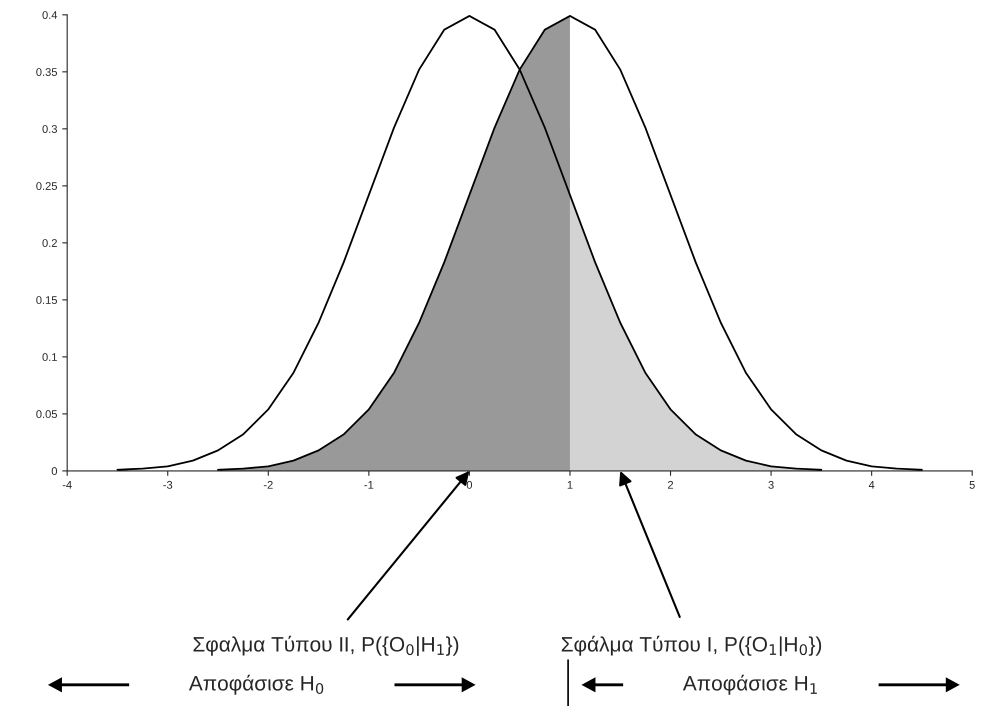  What do you see at coordinates (268, 484) in the screenshot?
I see `x-tick-label: -2` at bounding box center [268, 484].